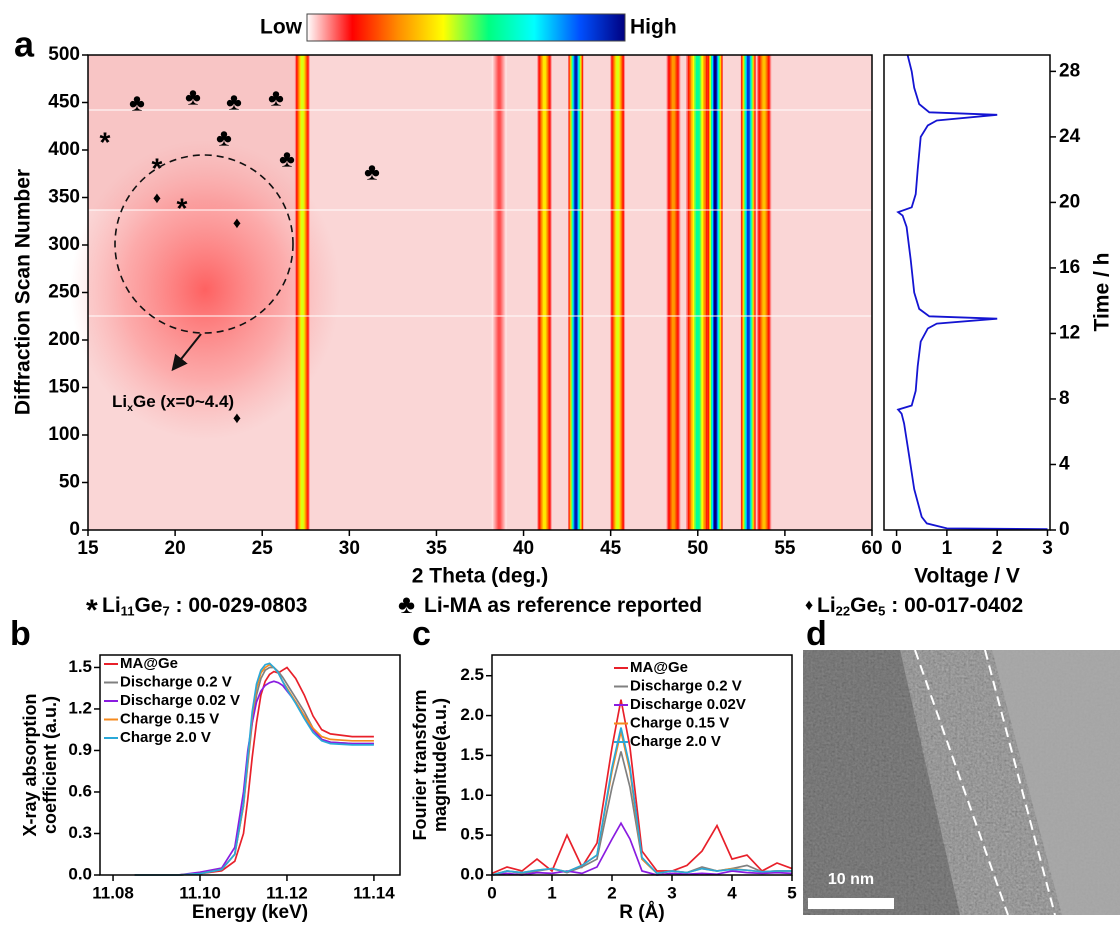 The image size is (1120, 933). Describe the element at coordinates (165, 611) in the screenshot. I see `subscript: 7` at that location.